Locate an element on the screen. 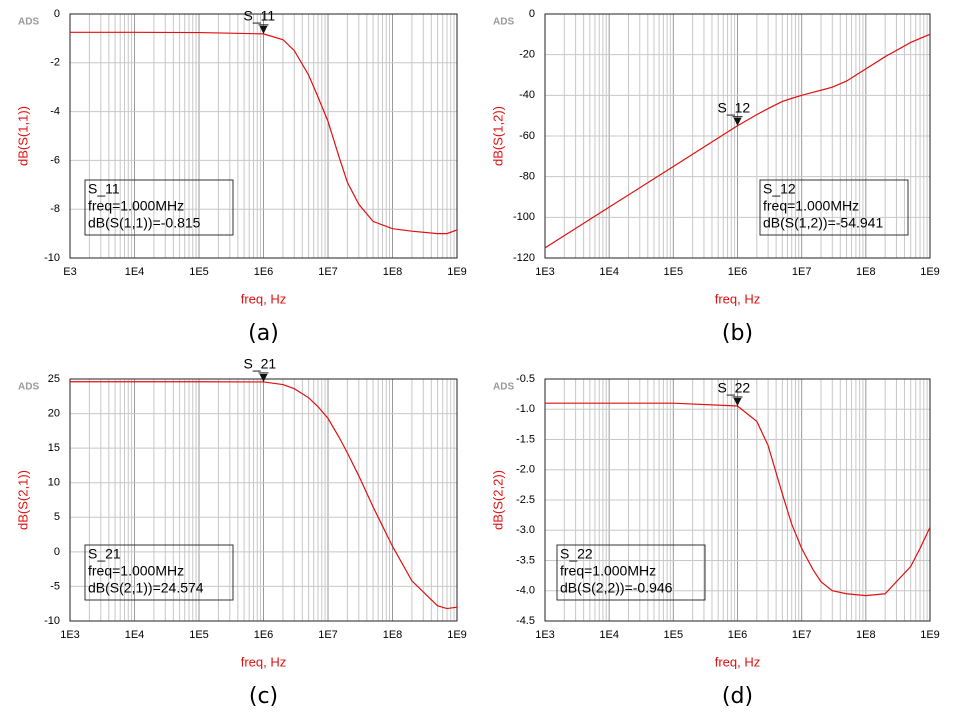 This screenshot has width=964, height=712. marker-name: S_11 is located at coordinates (260, 16).